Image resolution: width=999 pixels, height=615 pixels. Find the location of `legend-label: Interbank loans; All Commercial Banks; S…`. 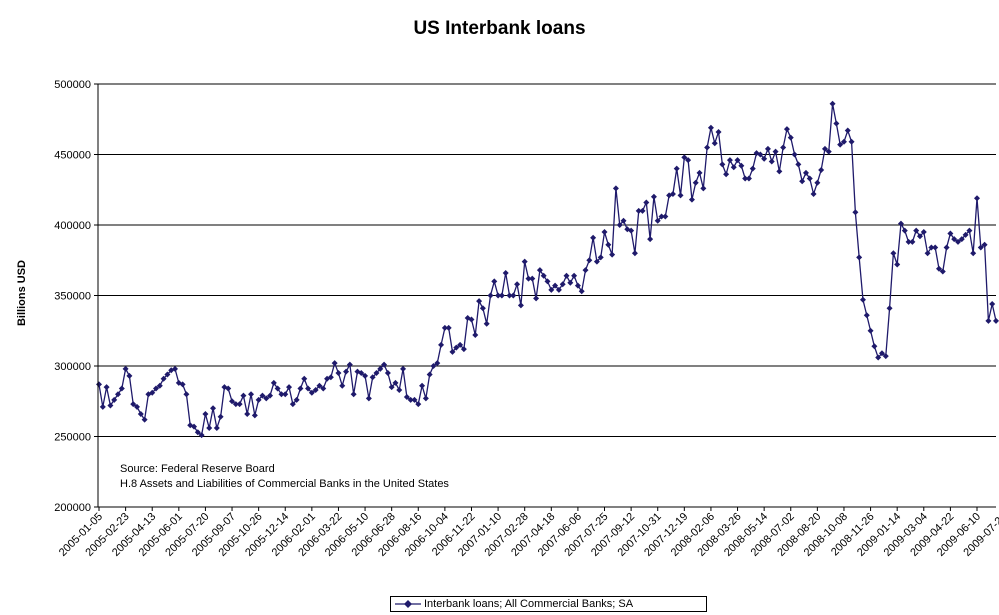

legend-label: Interbank loans; All Commercial Banks; S… is located at coordinates (529, 604).